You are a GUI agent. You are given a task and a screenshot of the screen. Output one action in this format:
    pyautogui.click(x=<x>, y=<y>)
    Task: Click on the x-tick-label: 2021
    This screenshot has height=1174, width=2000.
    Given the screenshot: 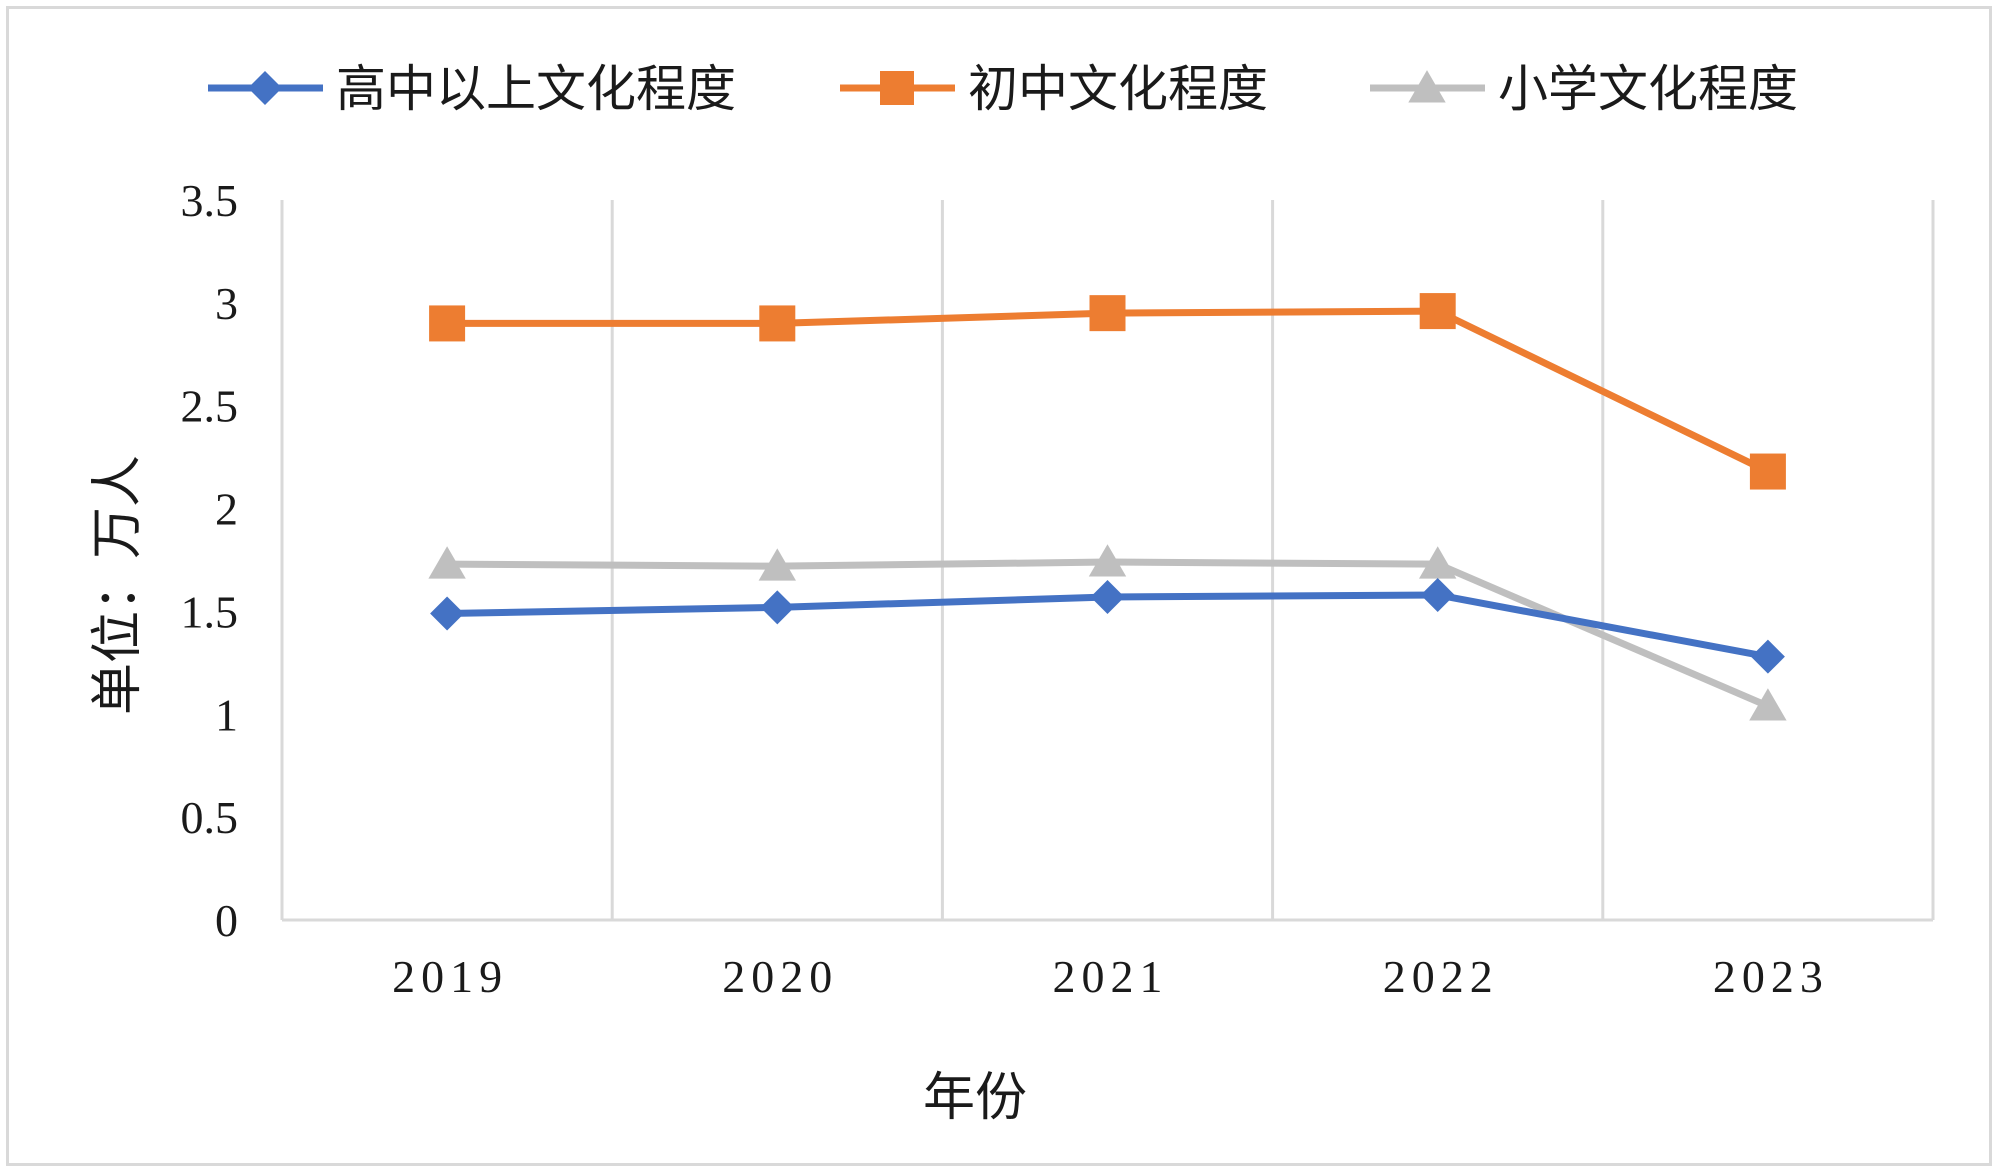 What is the action you would take?
    pyautogui.click(x=1111, y=976)
    